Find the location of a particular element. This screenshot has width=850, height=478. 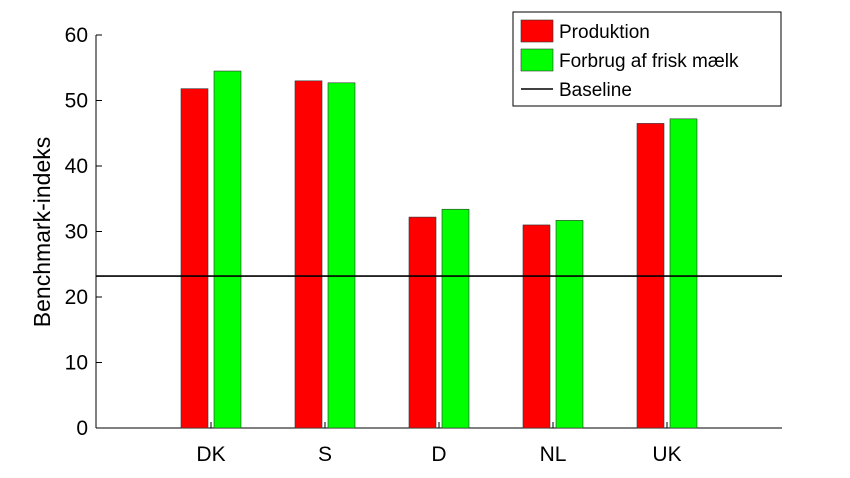

bar-forbrug-nl is located at coordinates (569, 324).